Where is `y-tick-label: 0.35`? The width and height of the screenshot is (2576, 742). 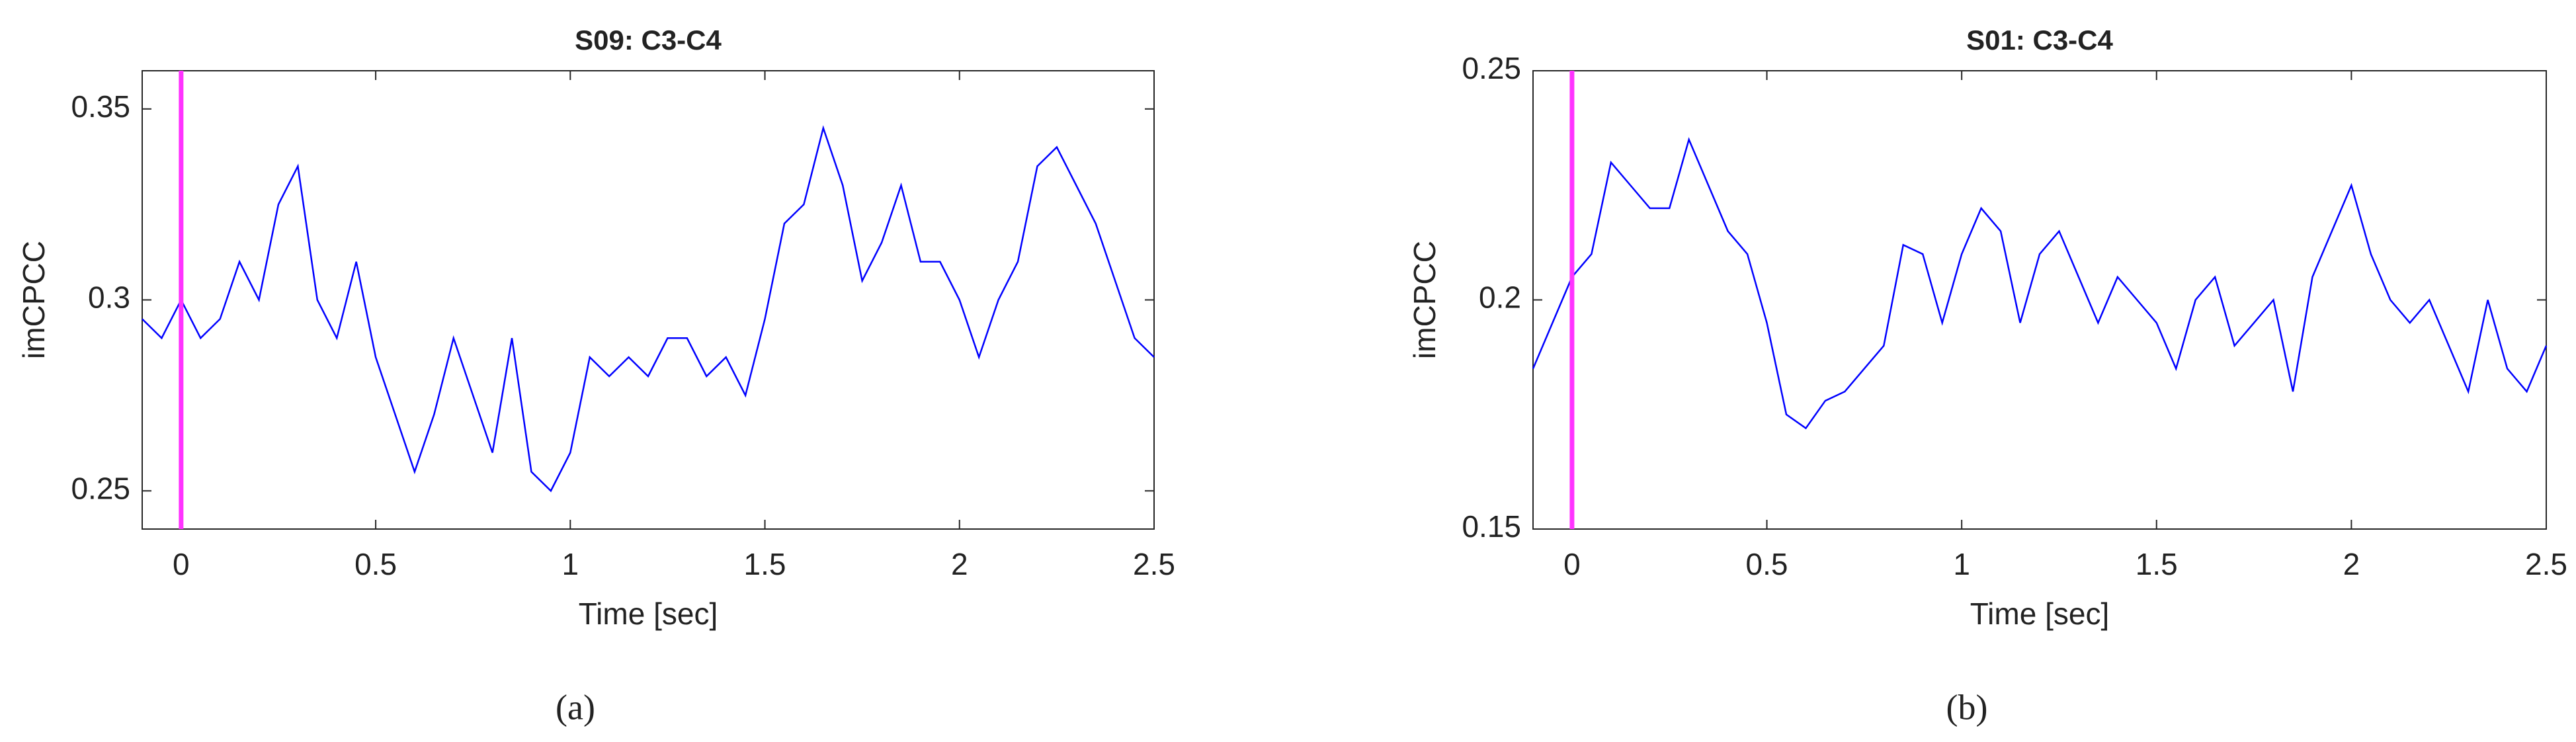
y-tick-label: 0.35 is located at coordinates (101, 107).